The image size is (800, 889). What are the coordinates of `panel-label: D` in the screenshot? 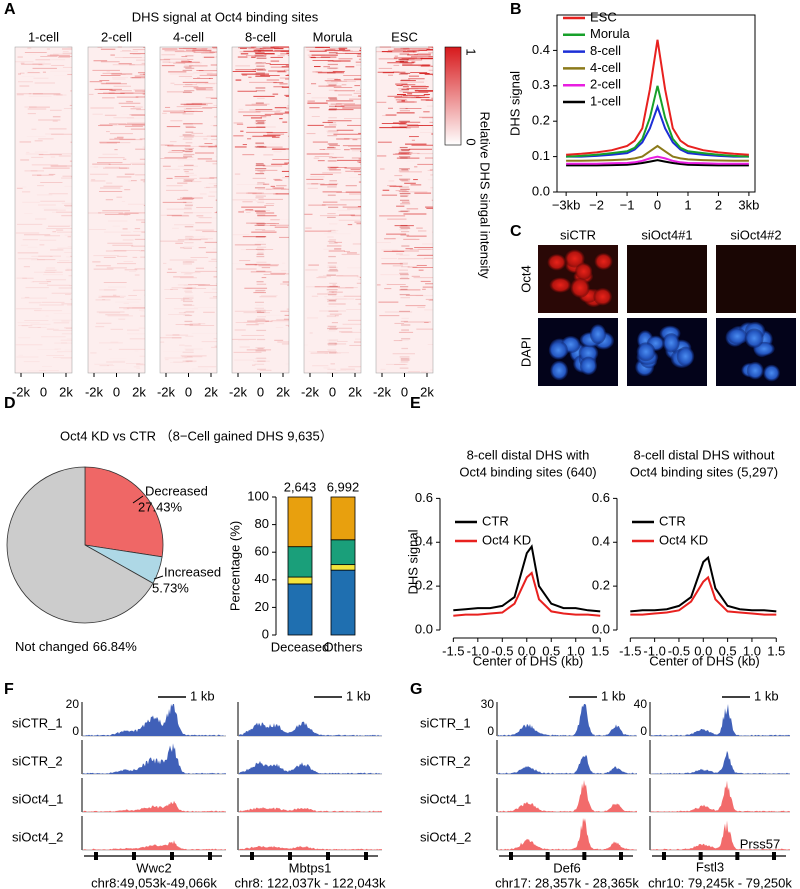 It's located at (10, 403).